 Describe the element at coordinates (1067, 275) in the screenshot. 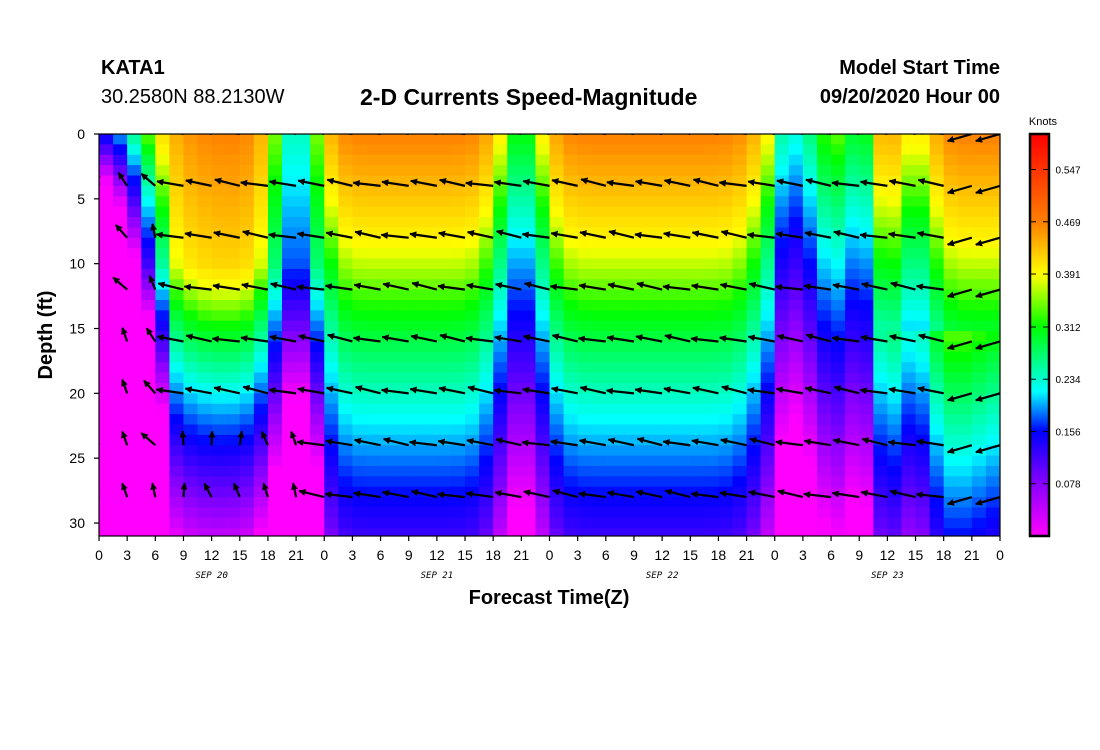

I see `colorbar-tick-label: 0.391` at that location.